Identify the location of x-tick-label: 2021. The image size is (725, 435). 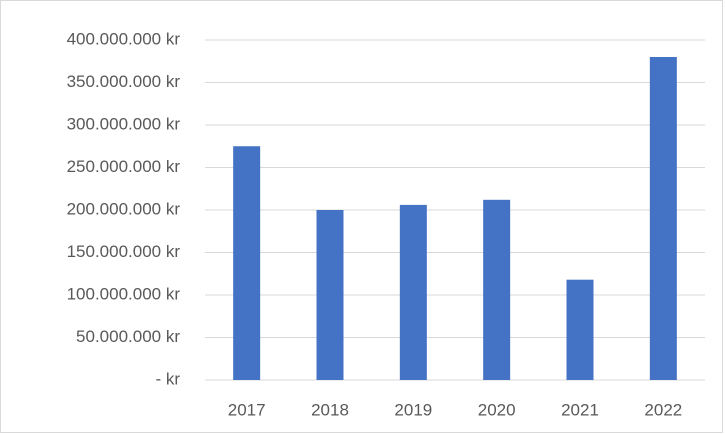
(580, 409).